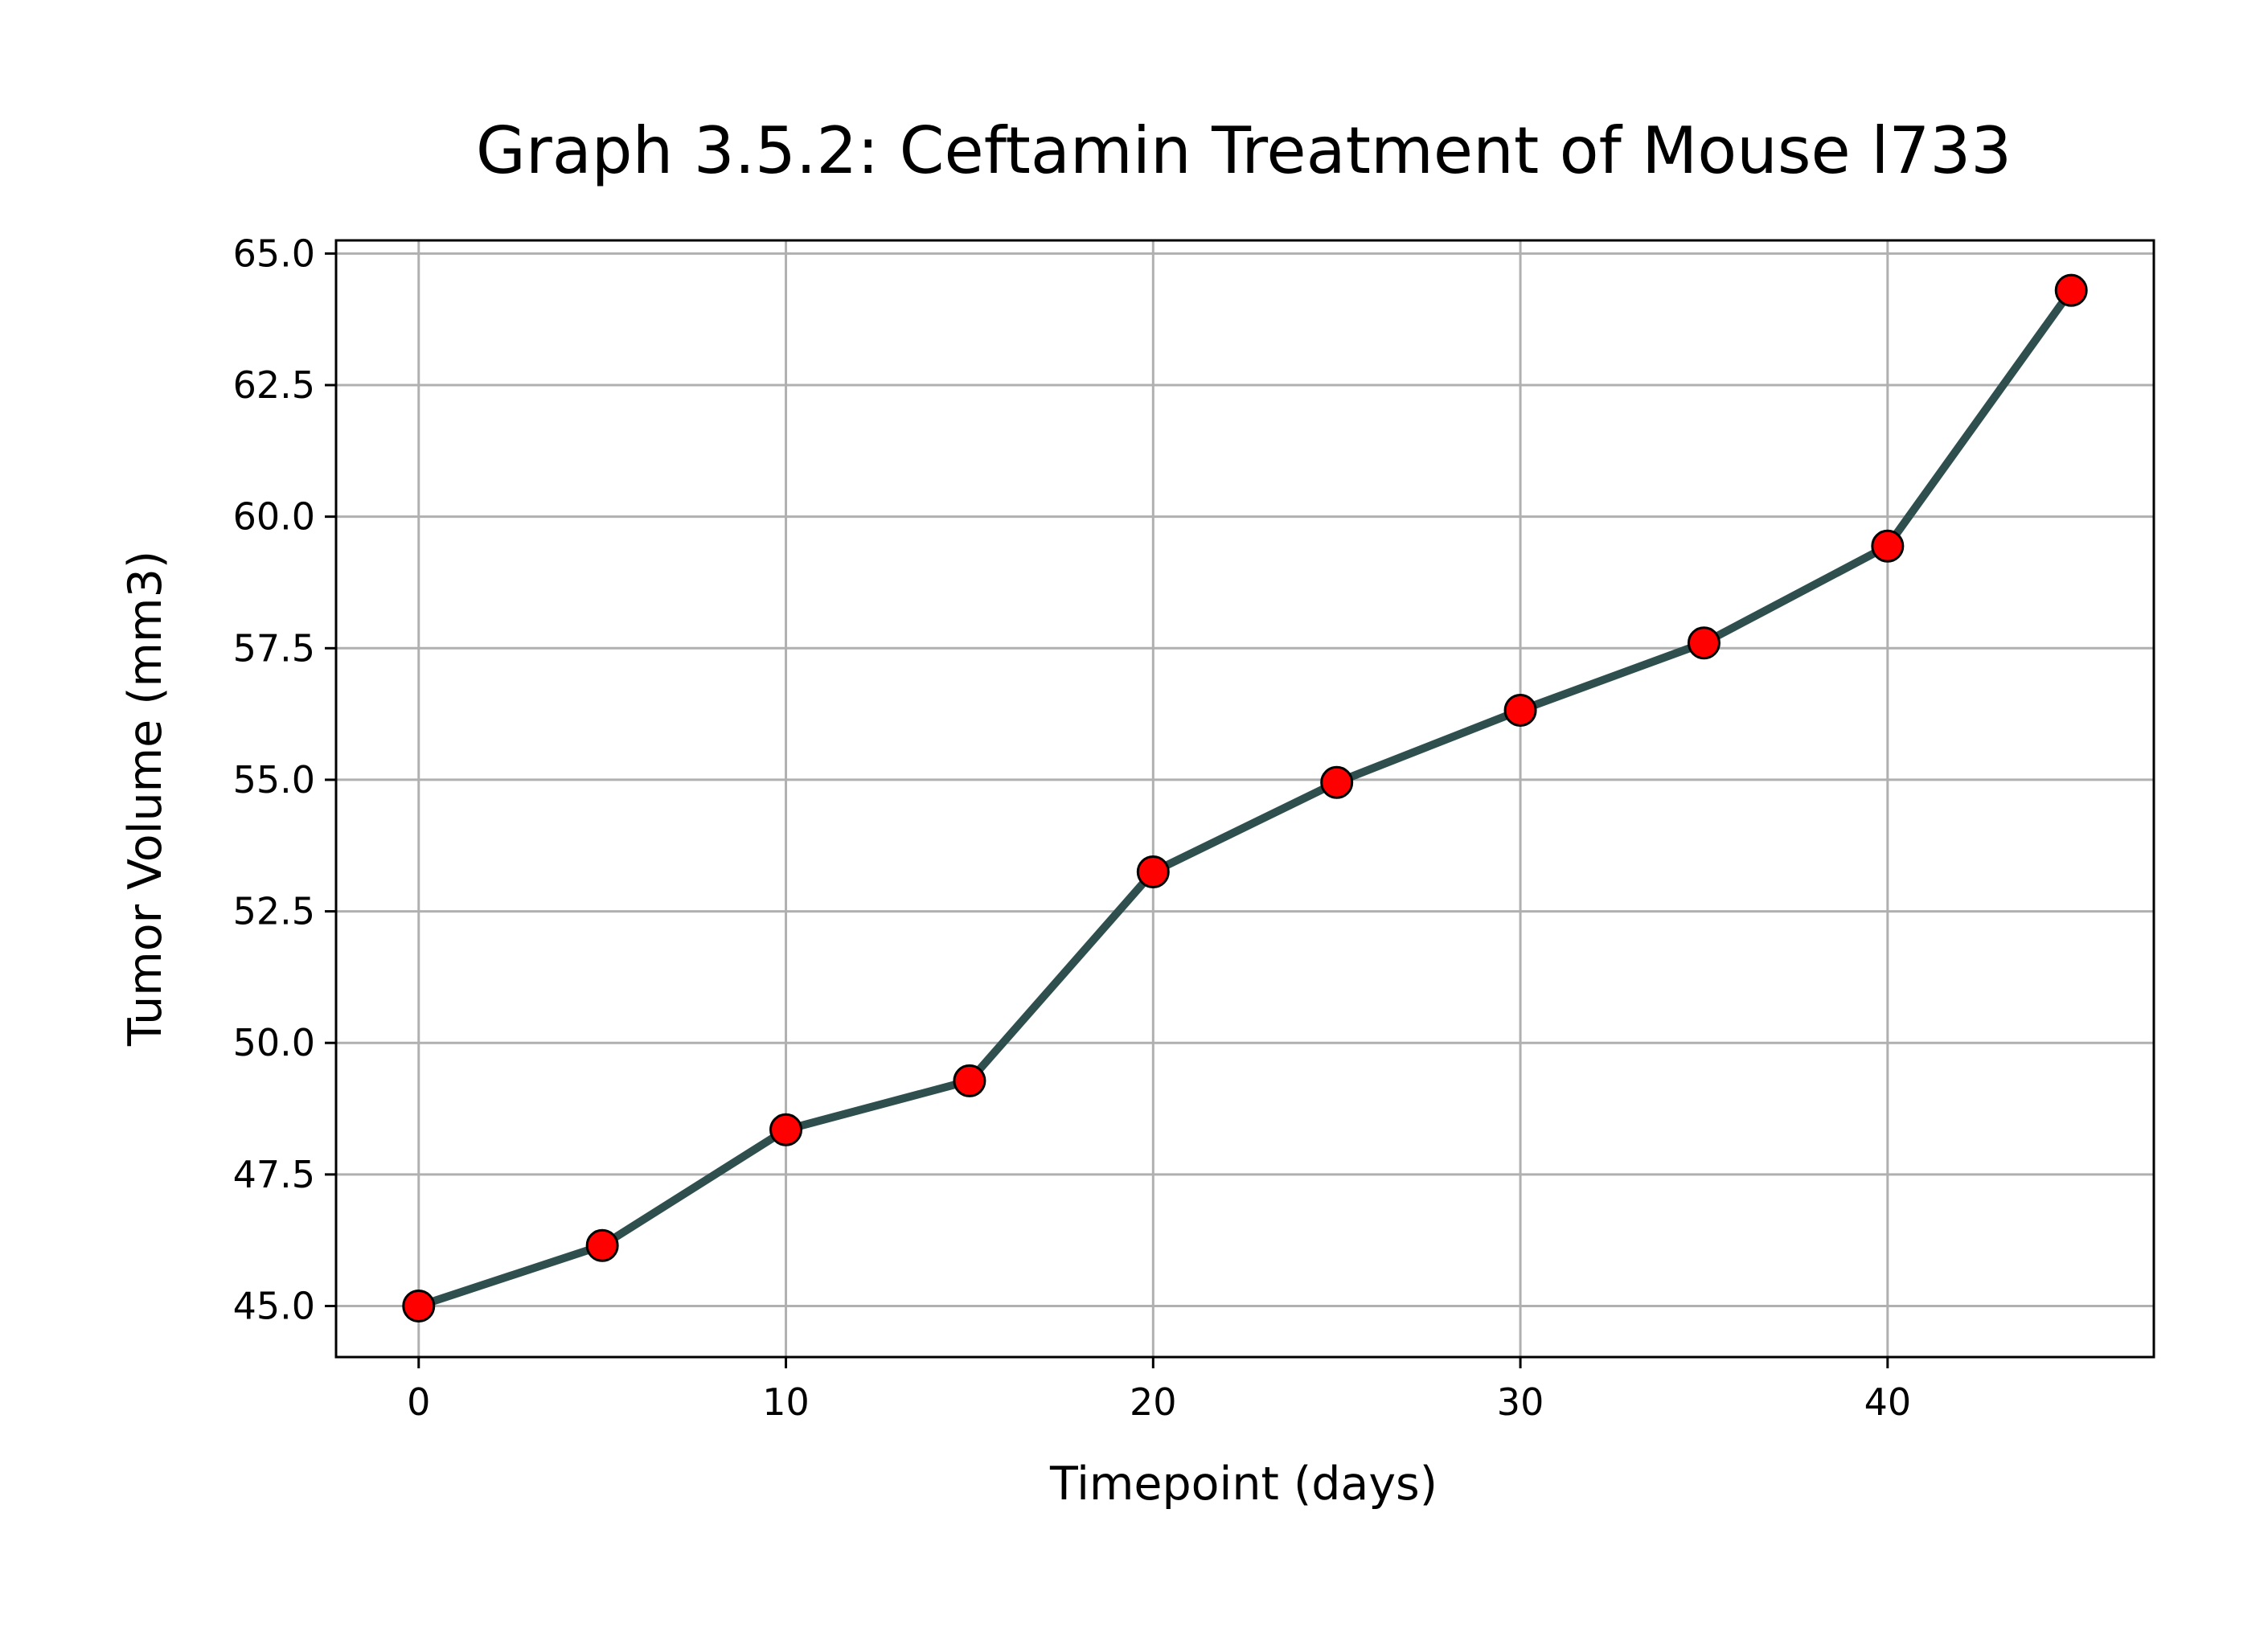 The width and height of the screenshot is (2268, 1628). Describe the element at coordinates (786, 1402) in the screenshot. I see `x-tick-label: 10` at that location.